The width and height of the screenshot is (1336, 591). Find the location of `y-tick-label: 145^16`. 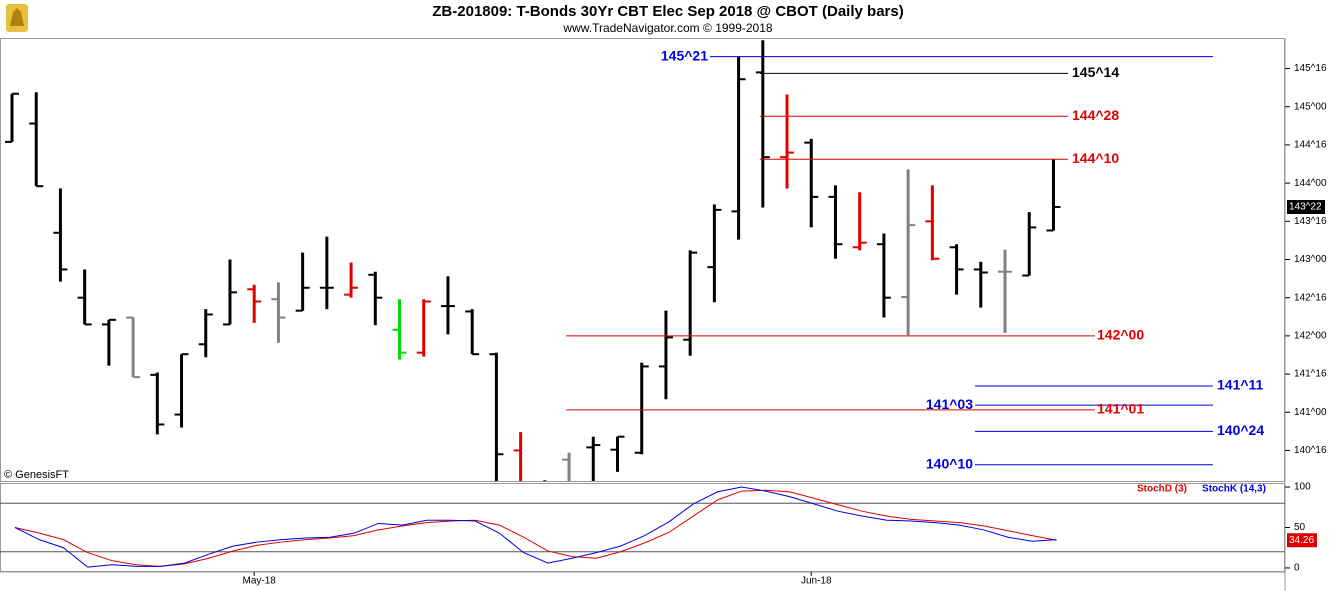

y-tick-label: 145^16 is located at coordinates (1310, 68).